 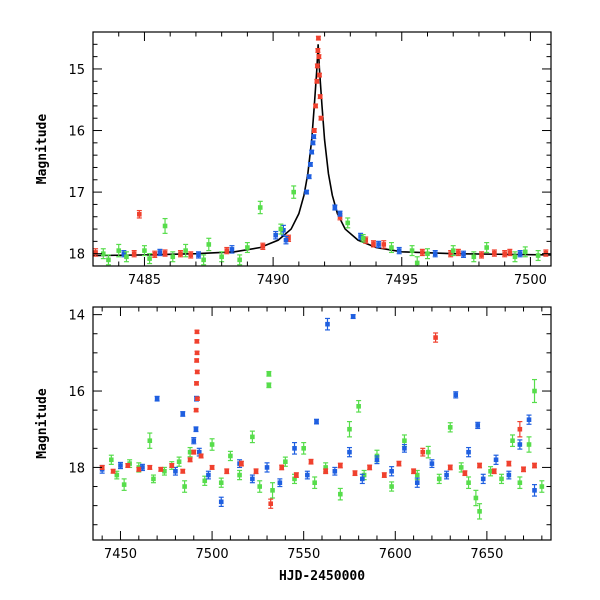 What do you see at coordinates (212, 554) in the screenshot?
I see `bottom-x-tick-label: 7500` at bounding box center [212, 554].